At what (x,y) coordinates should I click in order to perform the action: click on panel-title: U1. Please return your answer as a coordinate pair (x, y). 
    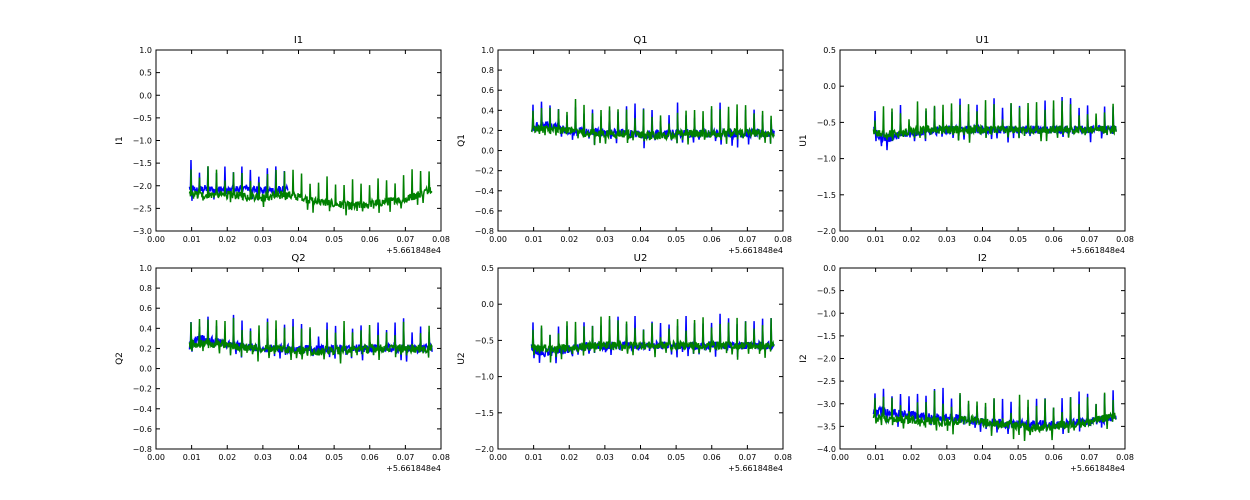
    Looking at the image, I should click on (983, 40).